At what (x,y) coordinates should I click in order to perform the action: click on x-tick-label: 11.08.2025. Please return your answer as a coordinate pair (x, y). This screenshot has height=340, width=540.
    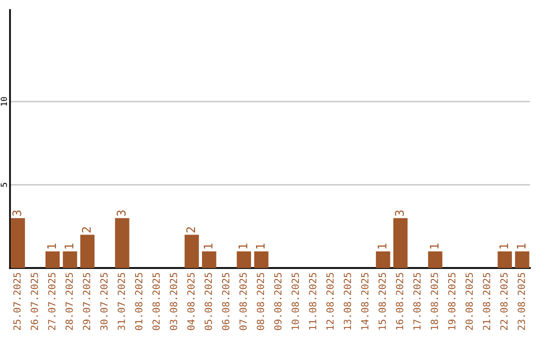
    Looking at the image, I should click on (312, 301).